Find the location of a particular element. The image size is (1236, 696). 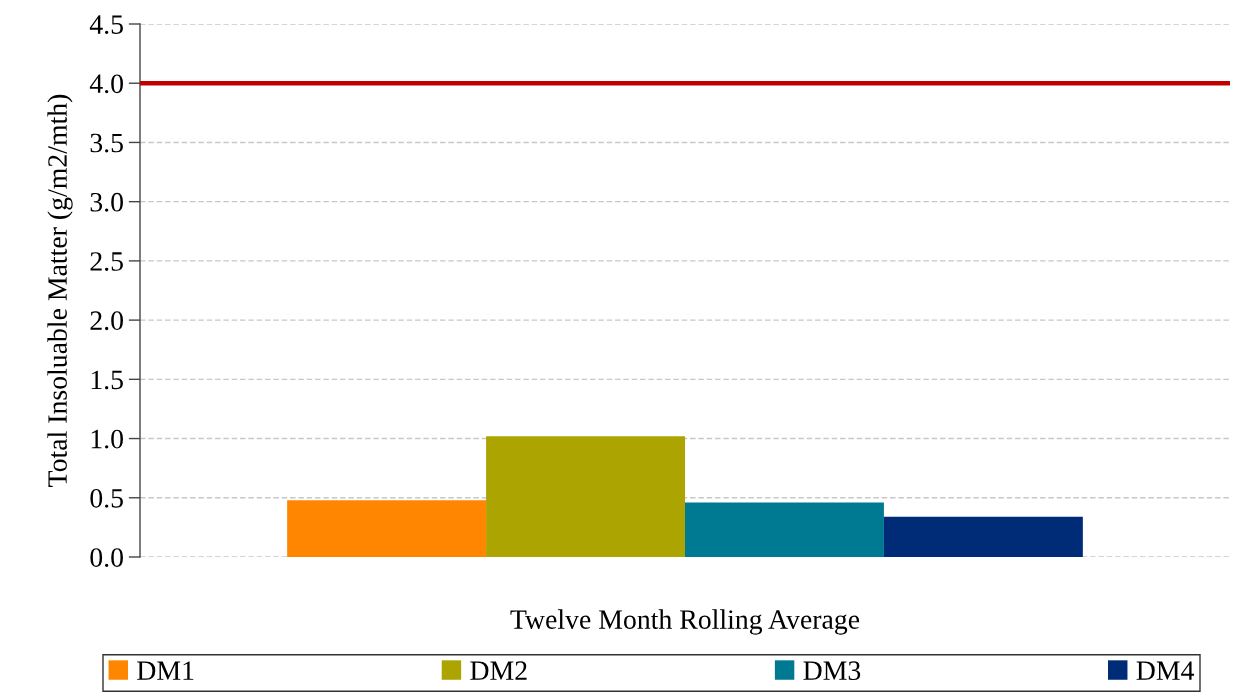

y-tick-label: 2.0 is located at coordinates (106, 321).